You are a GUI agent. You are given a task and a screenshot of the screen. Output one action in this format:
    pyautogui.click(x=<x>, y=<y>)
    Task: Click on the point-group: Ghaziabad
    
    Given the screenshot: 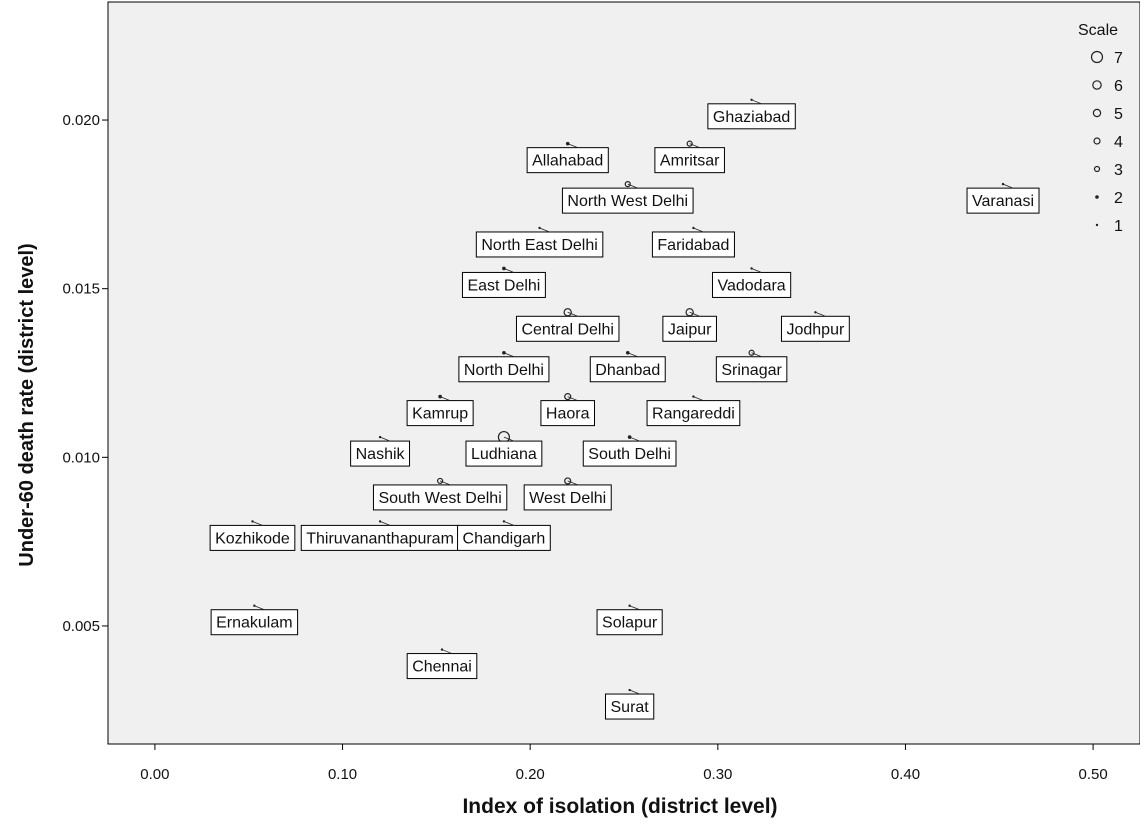 What is the action you would take?
    pyautogui.click(x=751, y=114)
    